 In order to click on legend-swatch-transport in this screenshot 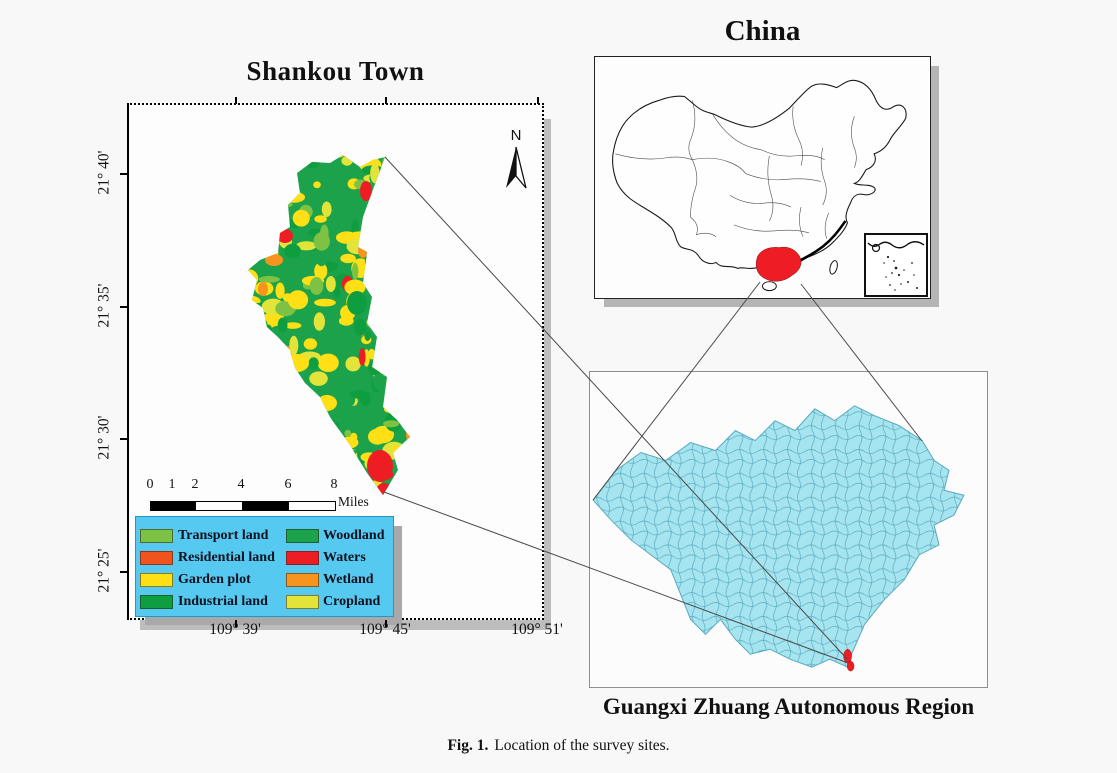, I will do `click(156, 536)`.